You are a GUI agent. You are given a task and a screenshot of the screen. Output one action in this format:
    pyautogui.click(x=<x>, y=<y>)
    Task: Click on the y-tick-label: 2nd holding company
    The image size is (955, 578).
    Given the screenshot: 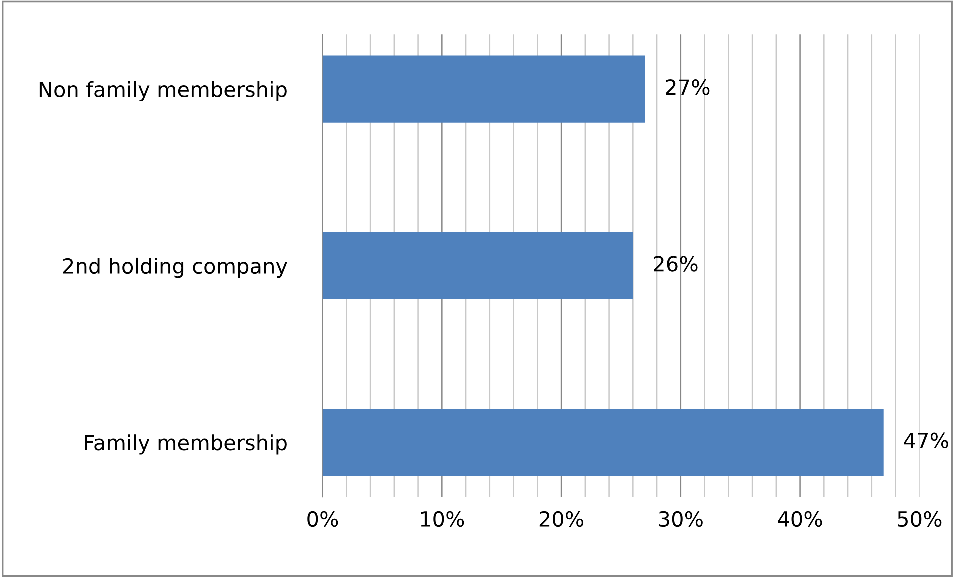 What is the action you would take?
    pyautogui.click(x=175, y=268)
    